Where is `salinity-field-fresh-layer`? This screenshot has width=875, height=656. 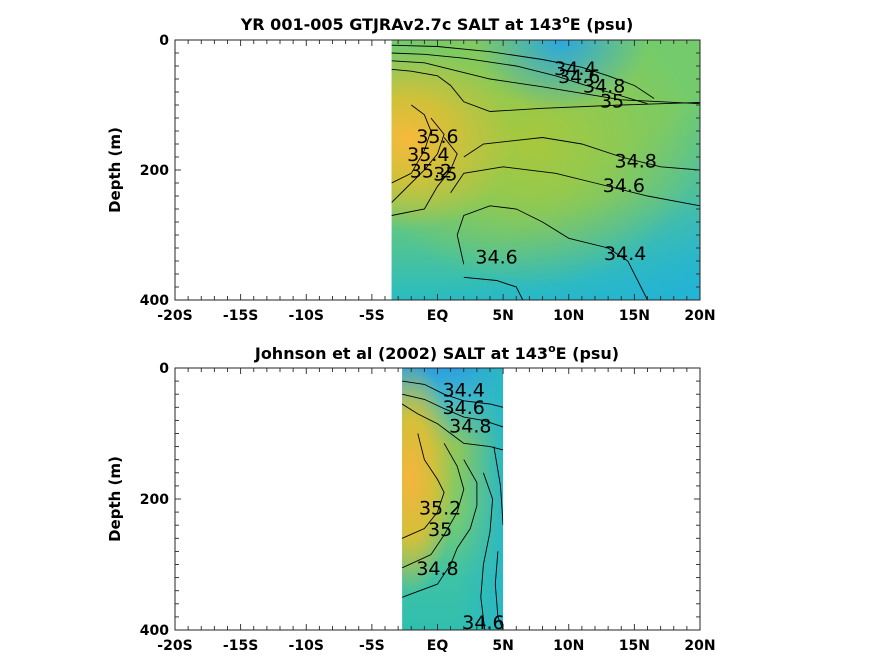
salinity-field-fresh-layer is located at coordinates (545, 170).